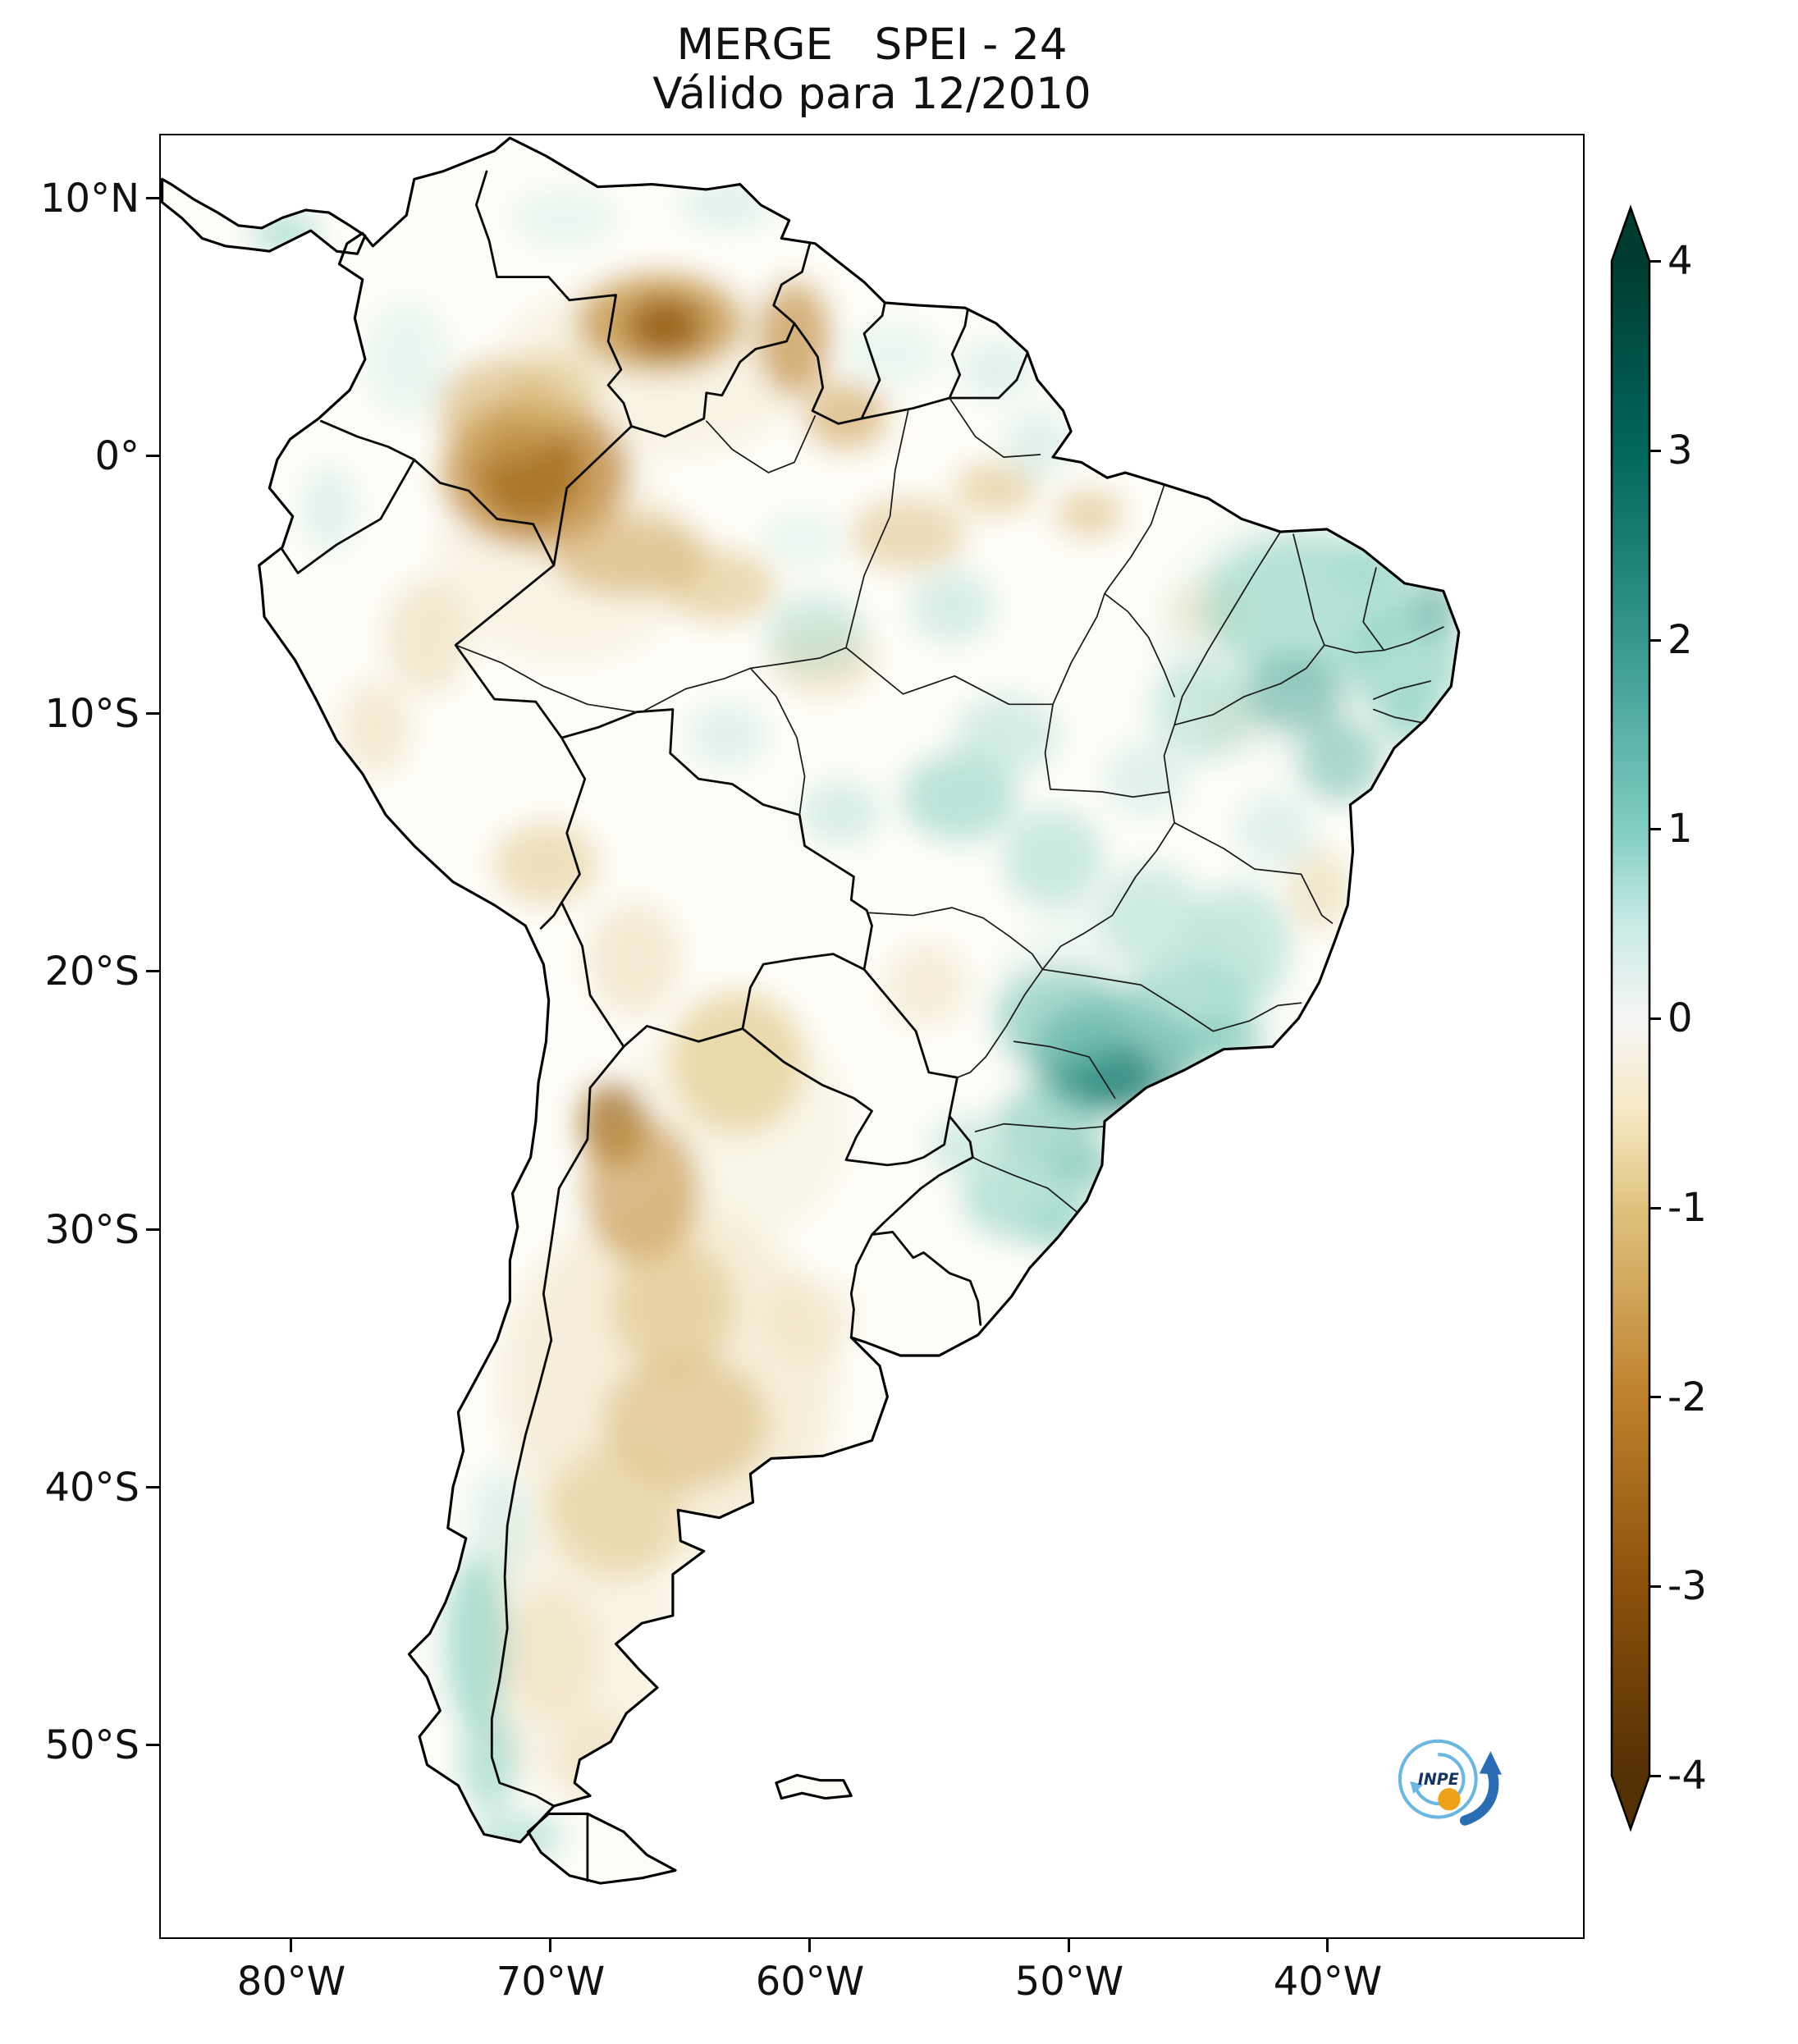 Image resolution: width=1798 pixels, height=2044 pixels. I want to click on colorbar-label: 3, so click(1680, 450).